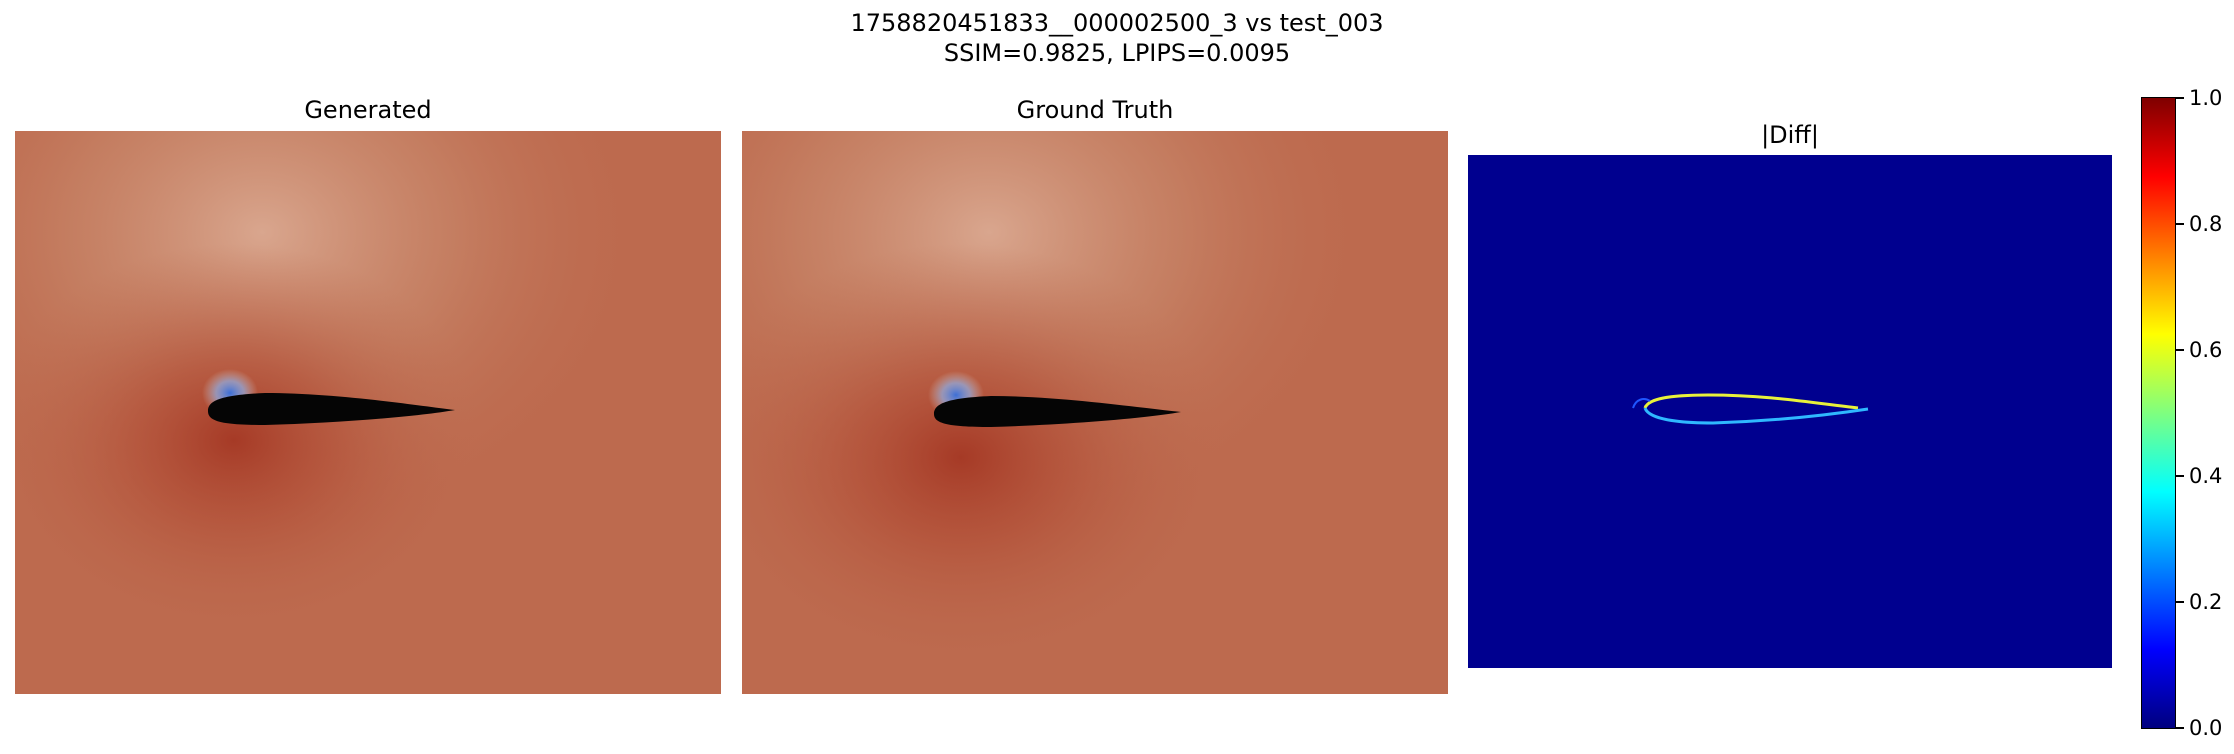  Describe the element at coordinates (368, 110) in the screenshot. I see `panel-title-generated: Generated` at that location.